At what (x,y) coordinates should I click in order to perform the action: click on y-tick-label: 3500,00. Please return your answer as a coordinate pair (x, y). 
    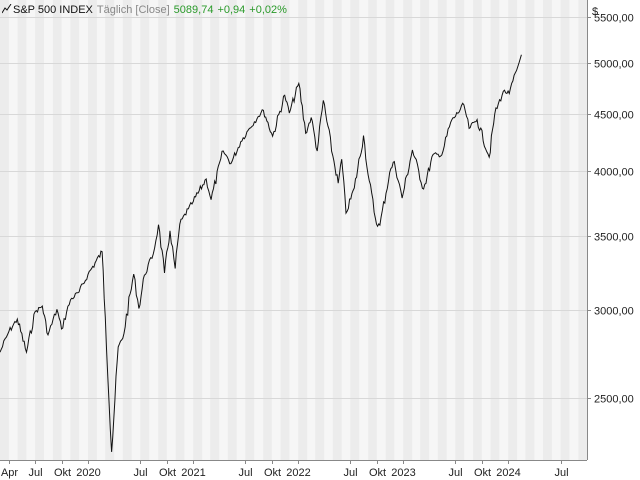
    Looking at the image, I should click on (614, 238).